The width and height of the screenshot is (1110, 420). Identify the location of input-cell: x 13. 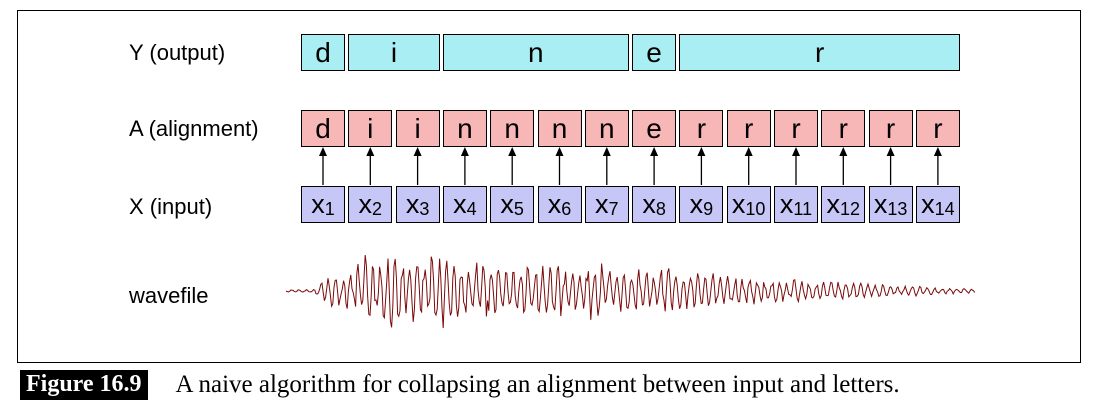
(890, 204).